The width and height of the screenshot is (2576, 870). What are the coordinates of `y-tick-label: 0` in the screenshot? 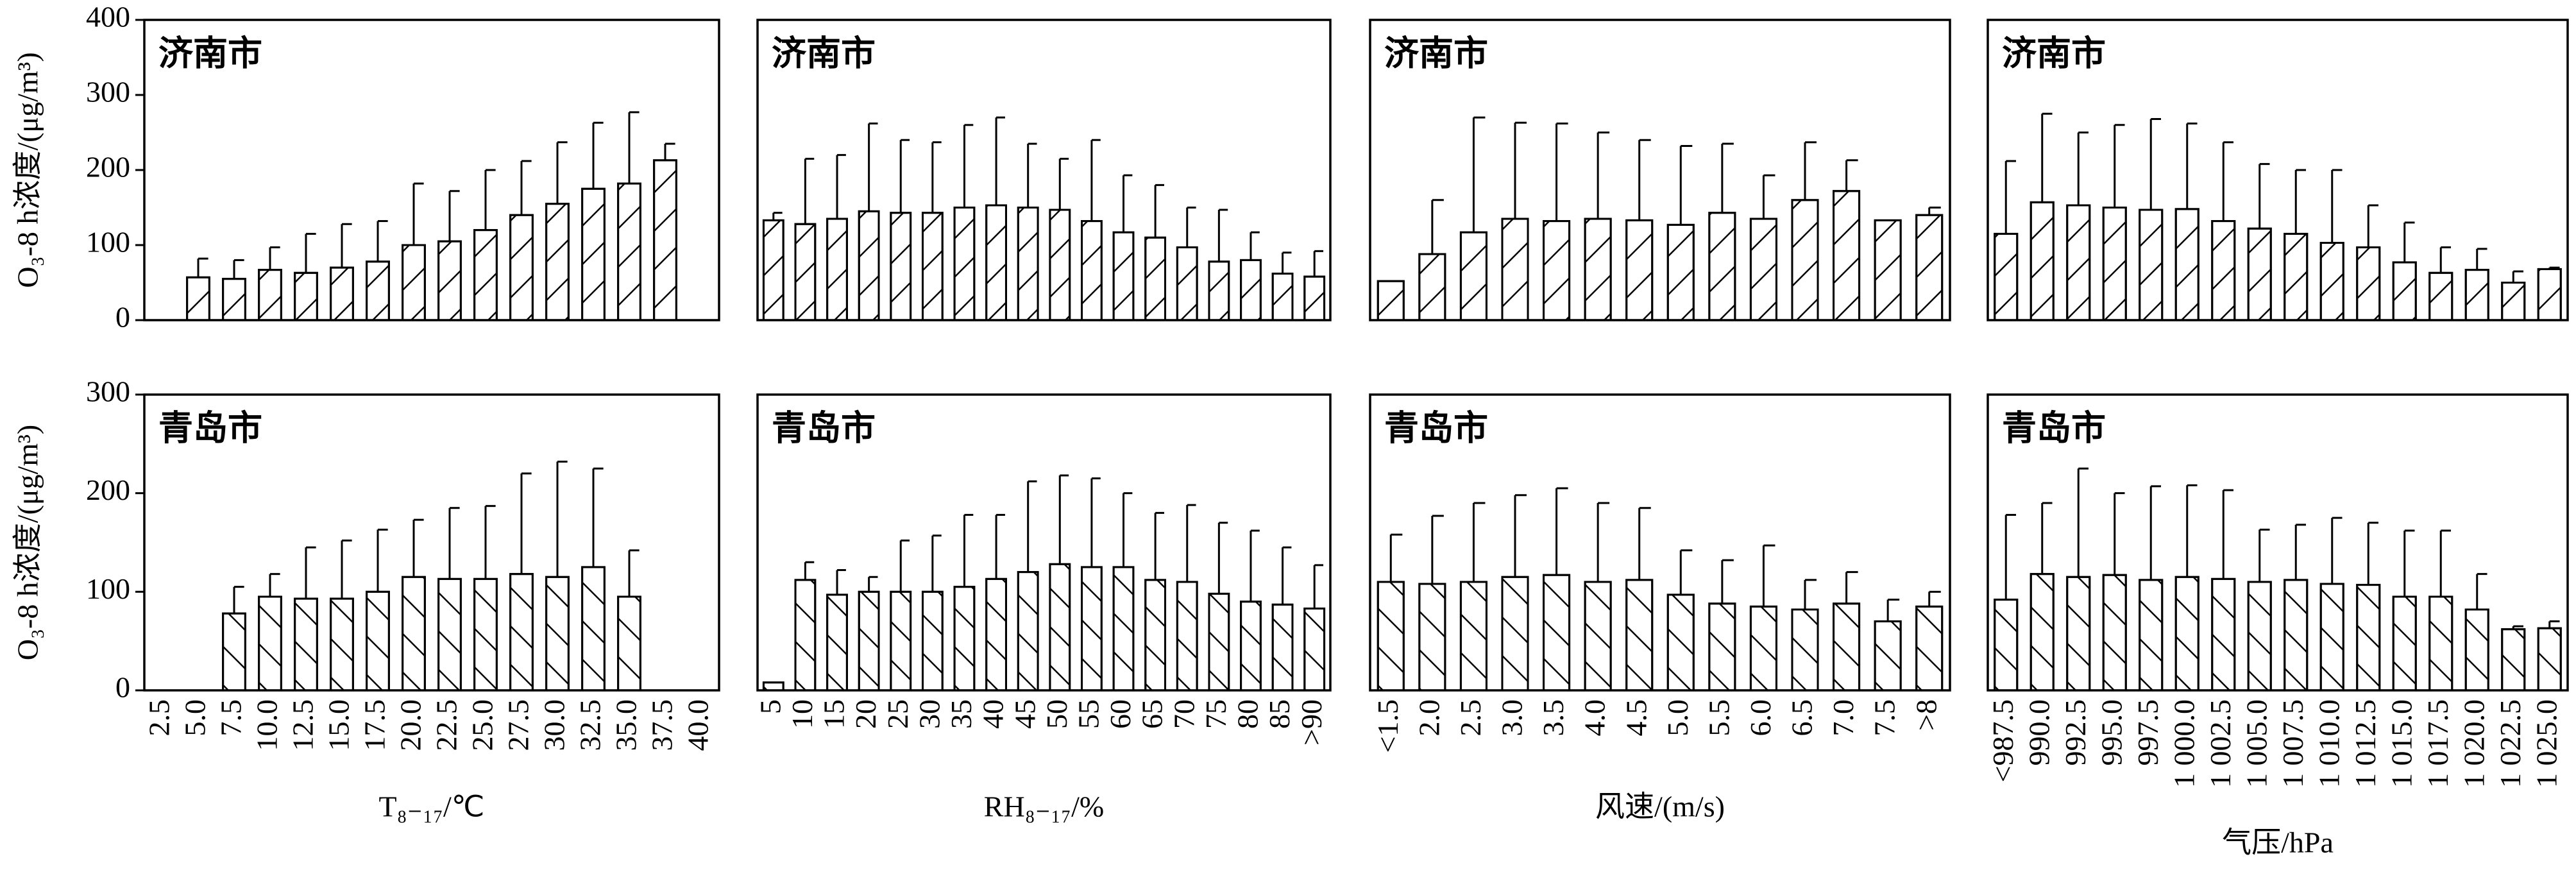 It's located at (122, 687).